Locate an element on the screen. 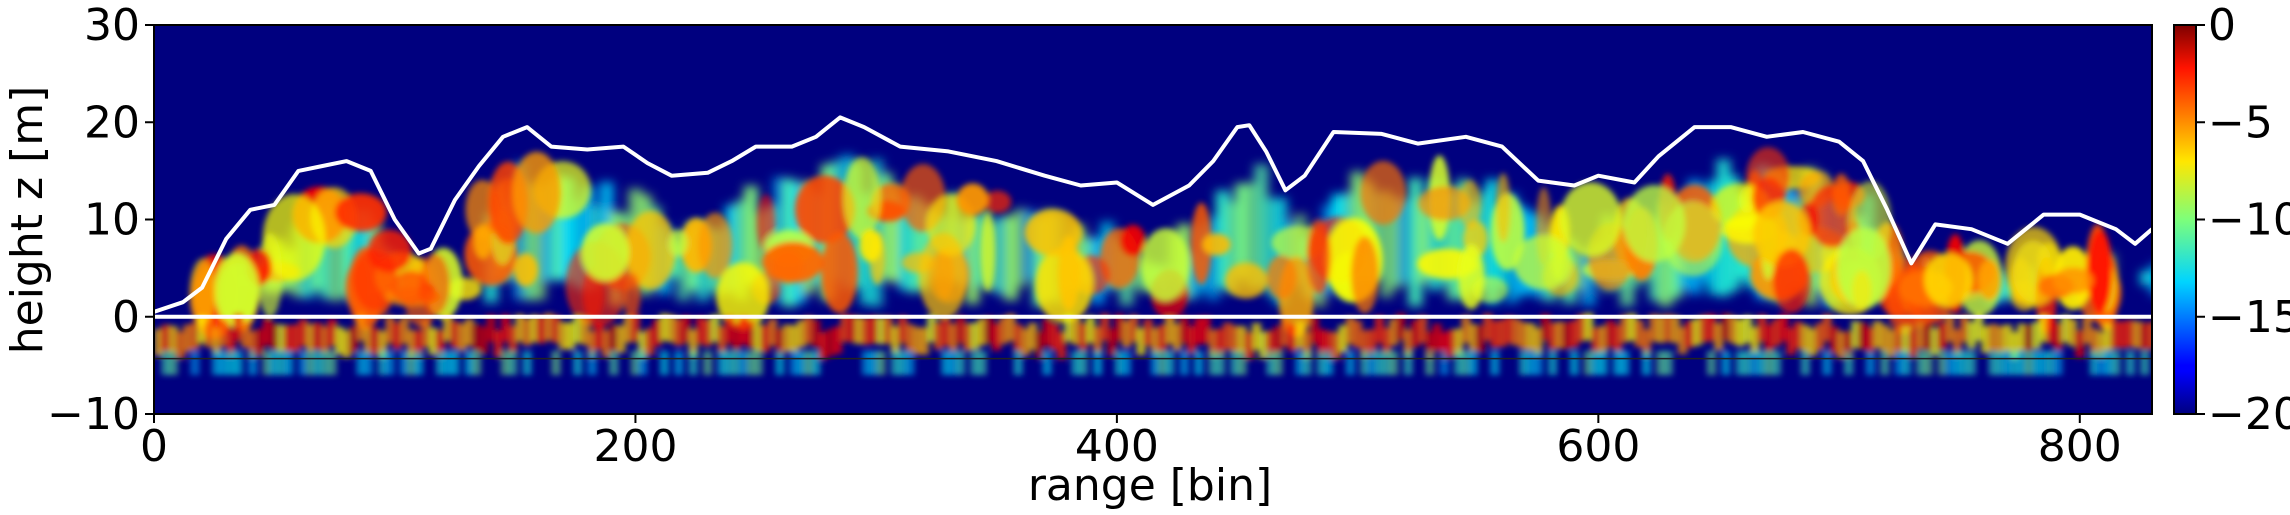 This screenshot has width=2290, height=515. y-axis-label: height z [m] is located at coordinates (27, 220).